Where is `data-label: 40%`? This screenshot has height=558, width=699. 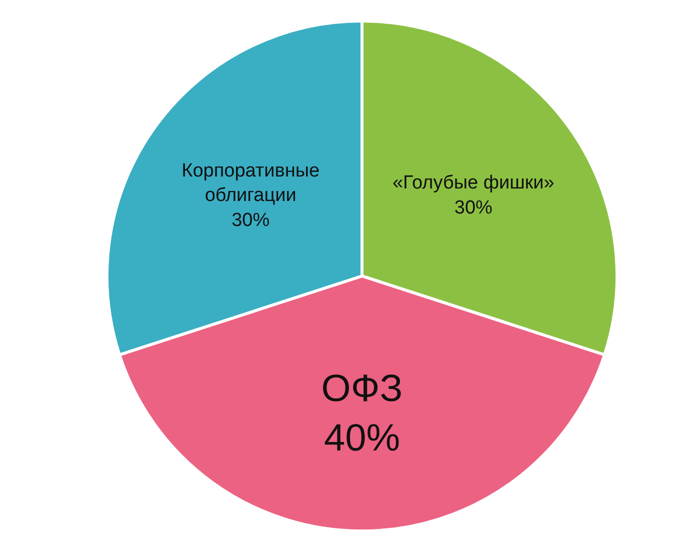 data-label: 40% is located at coordinates (362, 438).